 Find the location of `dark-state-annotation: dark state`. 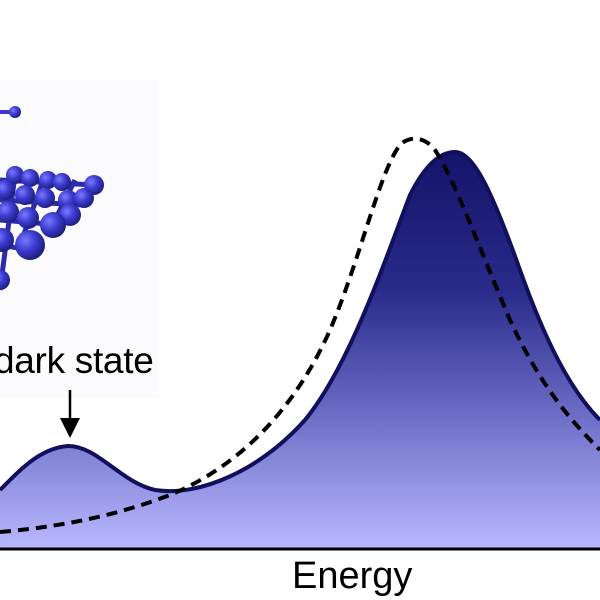

dark-state-annotation: dark state is located at coordinates (77, 360).